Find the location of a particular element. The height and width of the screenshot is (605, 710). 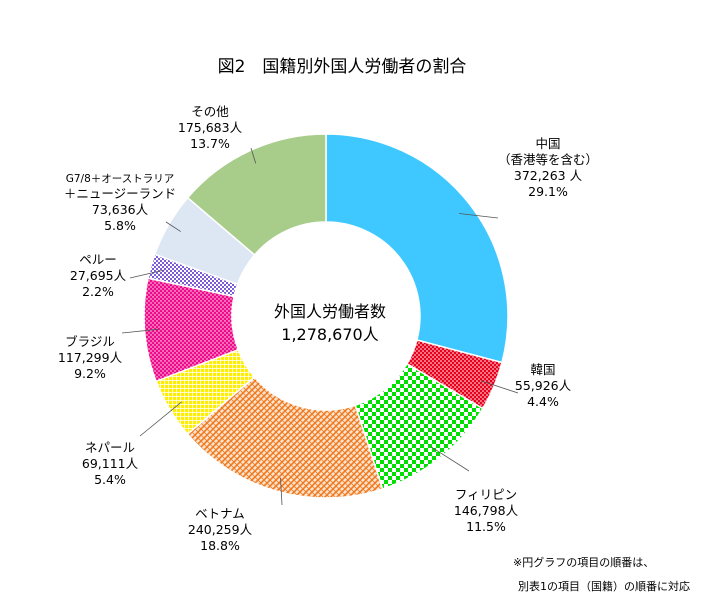

label-brazil-percent-label: 9.2% is located at coordinates (90, 373).